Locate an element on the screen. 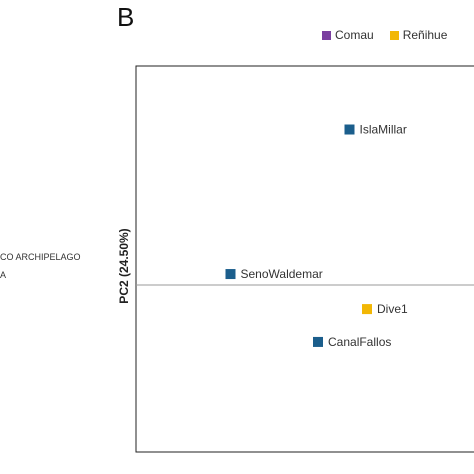  left-panel-label-1: CO ARCHIPELAGO is located at coordinates (40, 257).